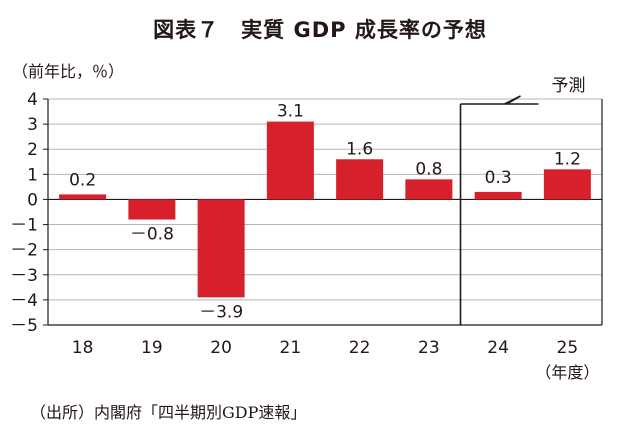 This screenshot has height=444, width=640. What do you see at coordinates (567, 372) in the screenshot?
I see `x-axis-unit-label: （年度）` at bounding box center [567, 372].